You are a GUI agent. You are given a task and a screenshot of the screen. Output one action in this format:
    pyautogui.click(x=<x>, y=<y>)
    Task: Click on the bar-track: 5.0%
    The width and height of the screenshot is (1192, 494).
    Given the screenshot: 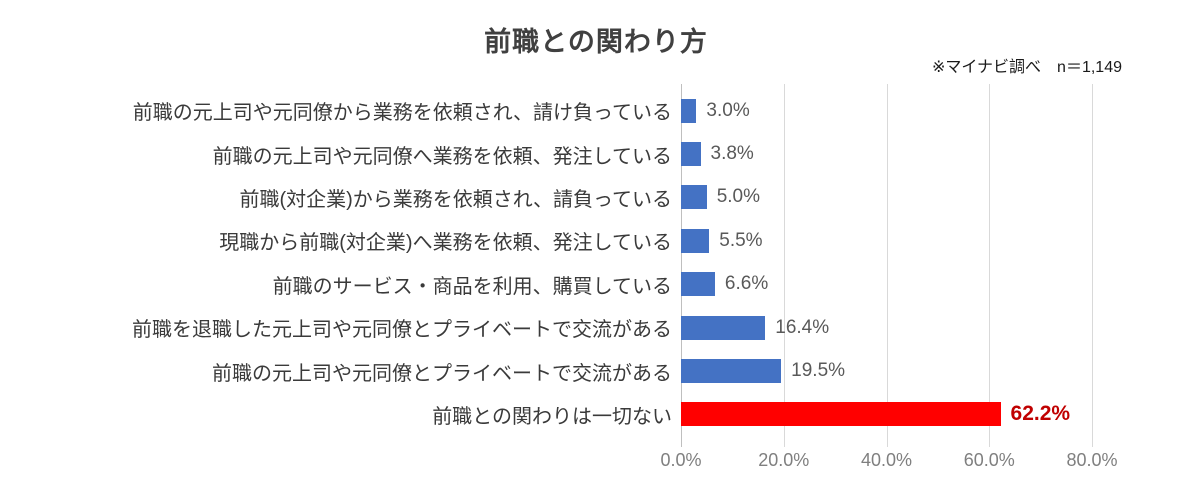 What is the action you would take?
    pyautogui.click(x=886, y=197)
    